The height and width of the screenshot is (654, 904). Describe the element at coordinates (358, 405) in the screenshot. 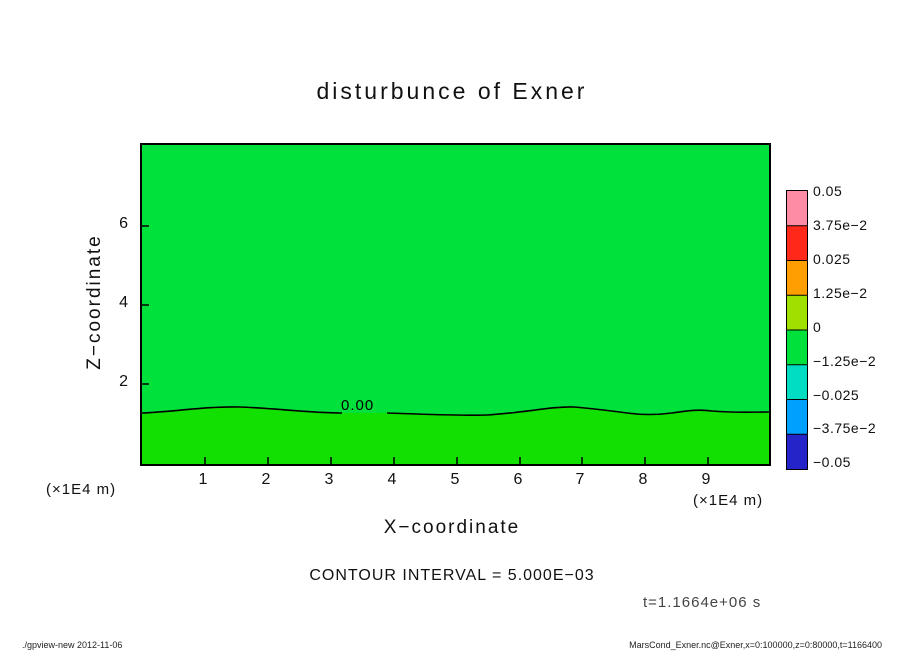

I see `contour-level-label: 0.00` at that location.